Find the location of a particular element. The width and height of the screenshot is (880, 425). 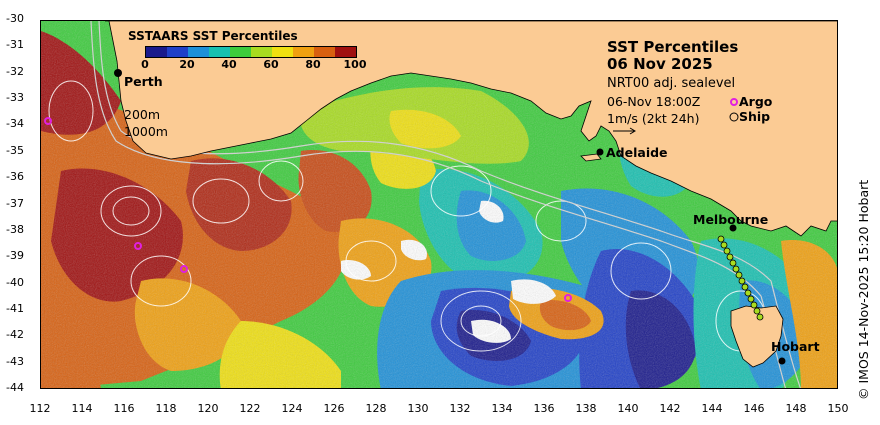

x-tick-label: 132 is located at coordinates (460, 408).